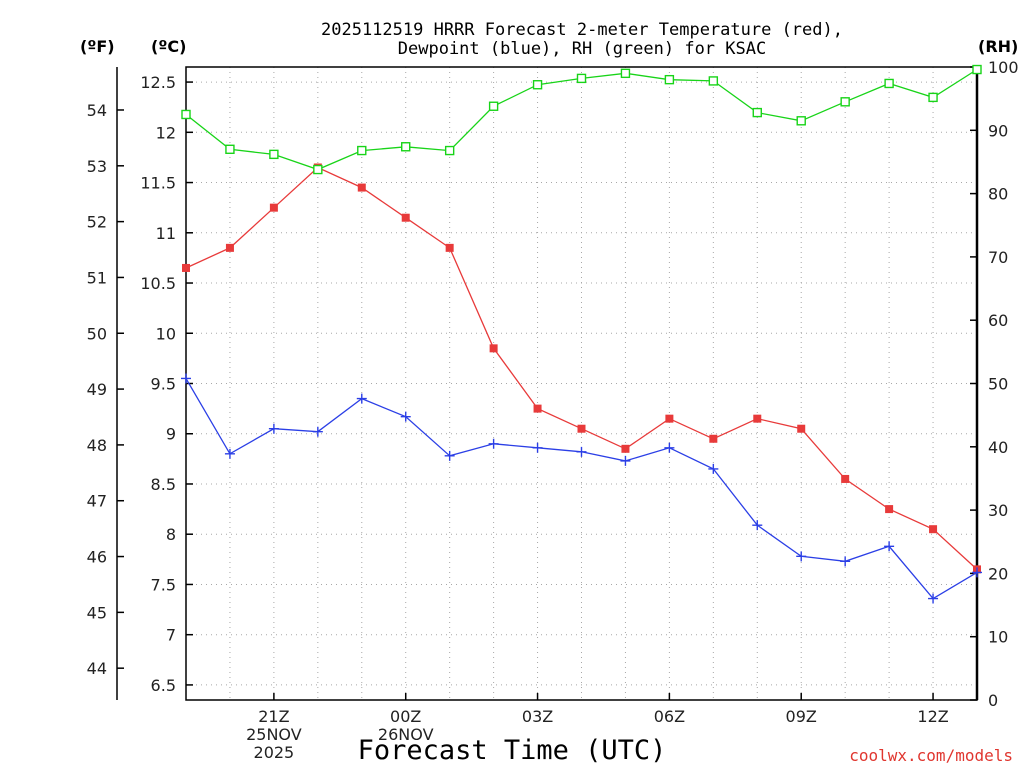 The image size is (1024, 768). What do you see at coordinates (97, 501) in the screenshot?
I see `fahrenheit-tick-label: 47` at bounding box center [97, 501].